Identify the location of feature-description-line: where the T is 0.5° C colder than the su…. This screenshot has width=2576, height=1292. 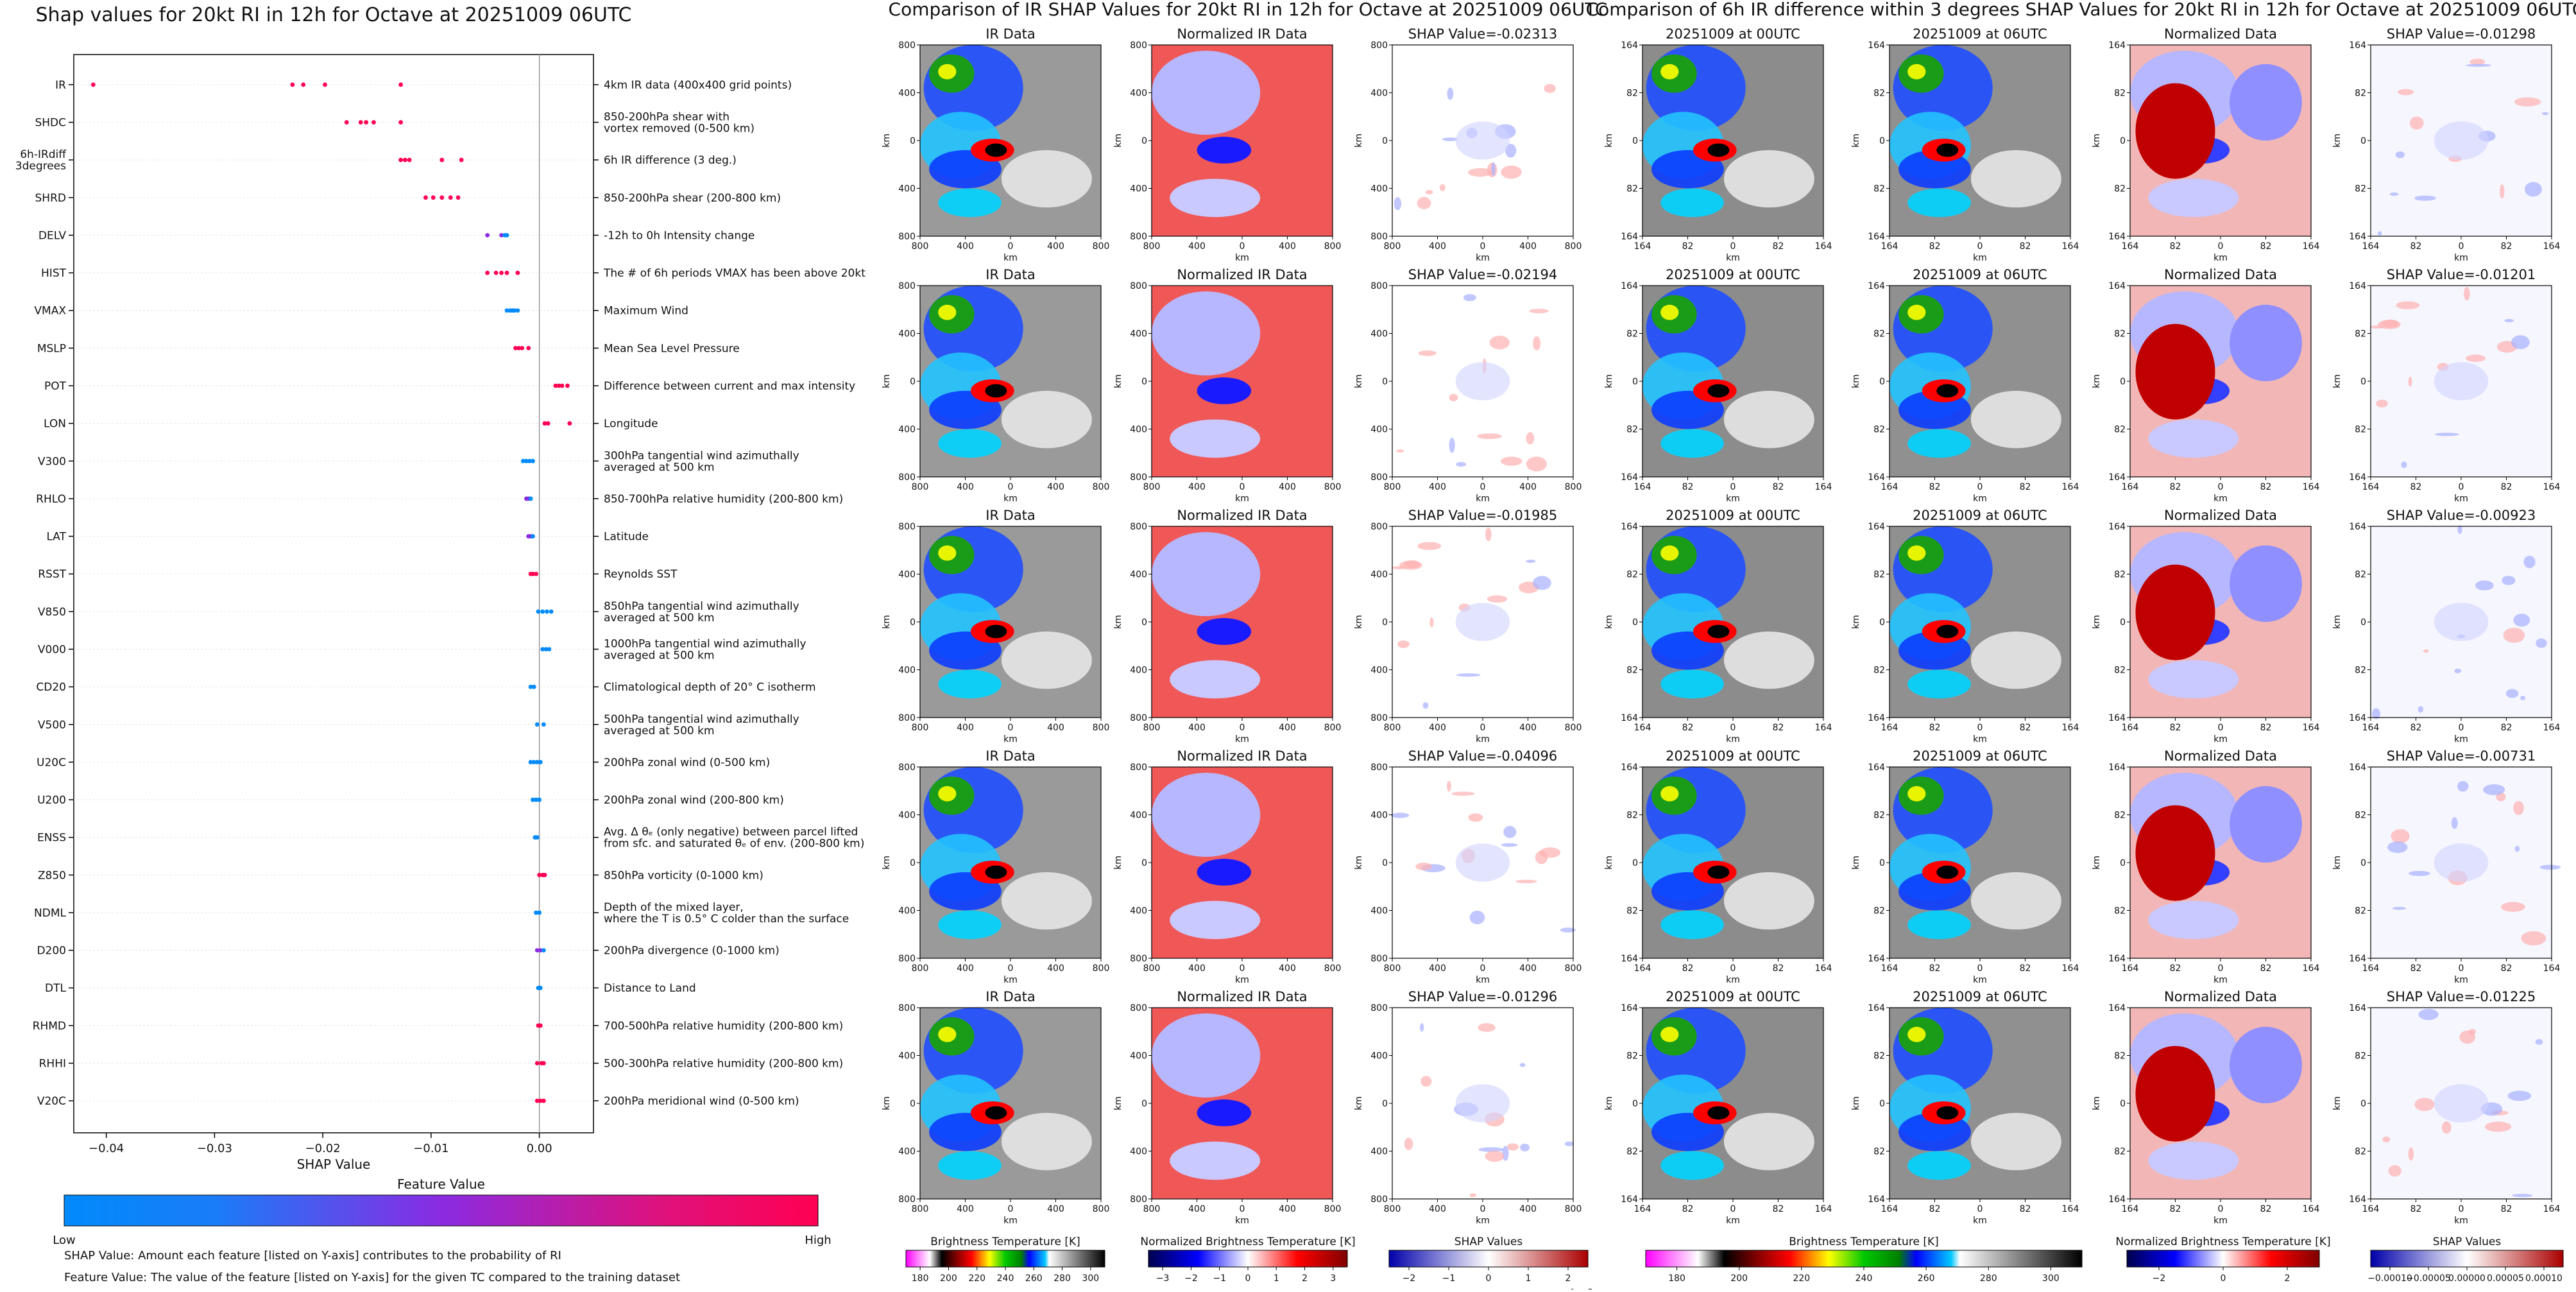
(726, 919).